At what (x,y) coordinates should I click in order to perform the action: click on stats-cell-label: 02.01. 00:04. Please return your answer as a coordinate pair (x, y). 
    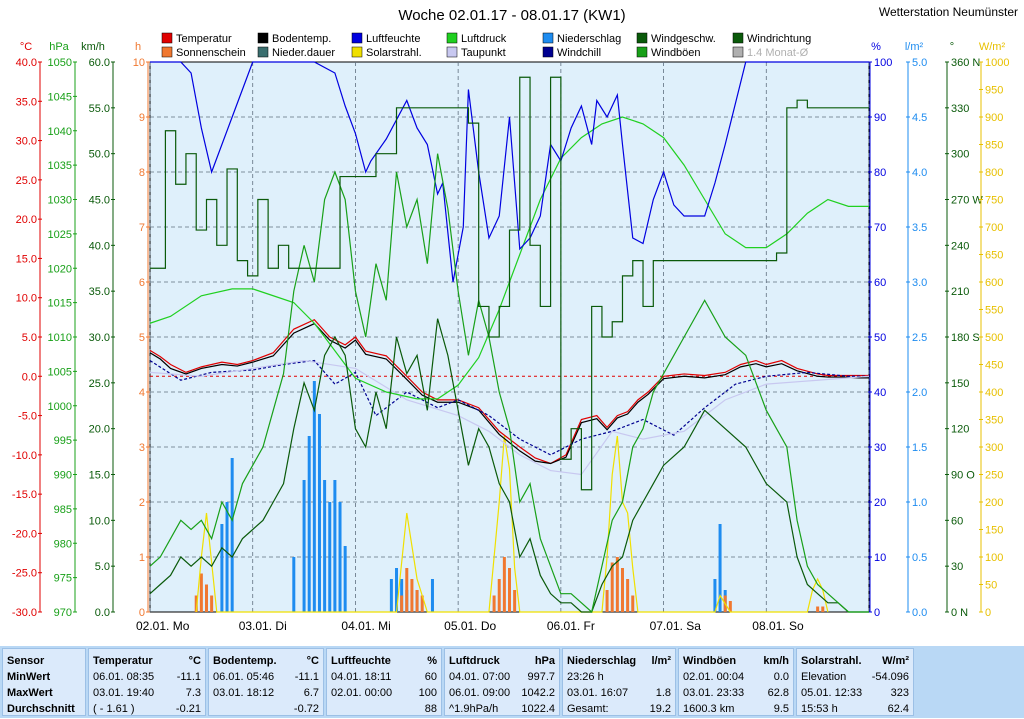
    Looking at the image, I should click on (714, 677).